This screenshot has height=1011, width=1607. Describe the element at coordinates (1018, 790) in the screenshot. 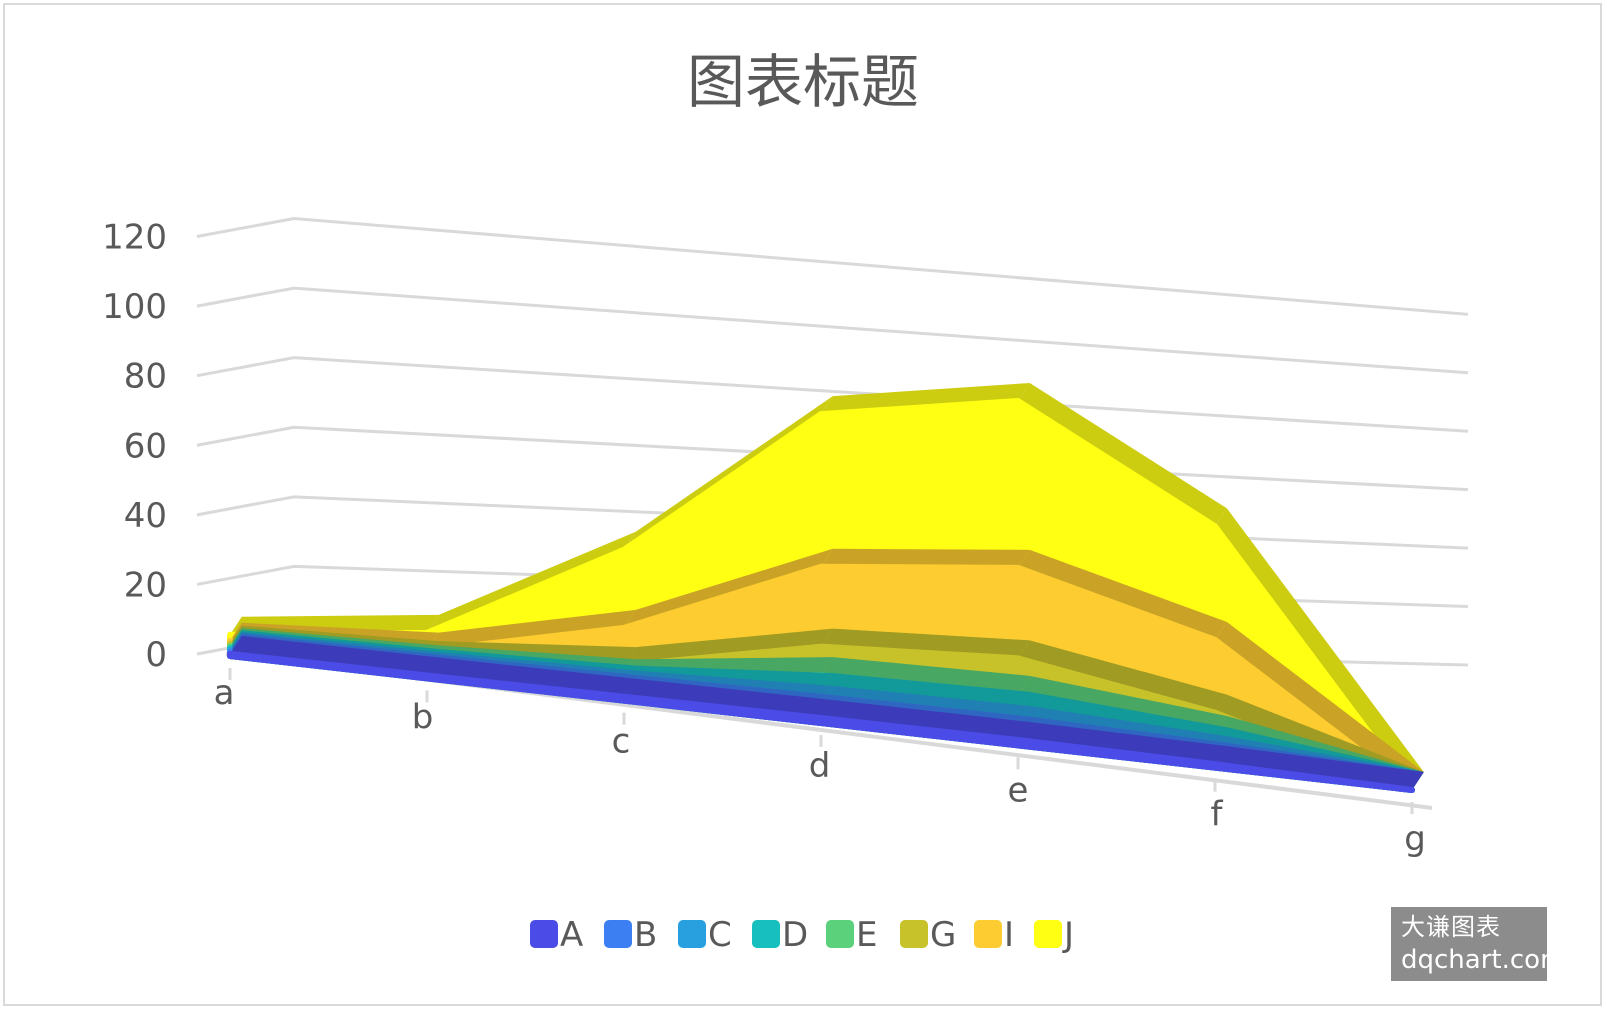

I see `x-tick-label: e` at that location.